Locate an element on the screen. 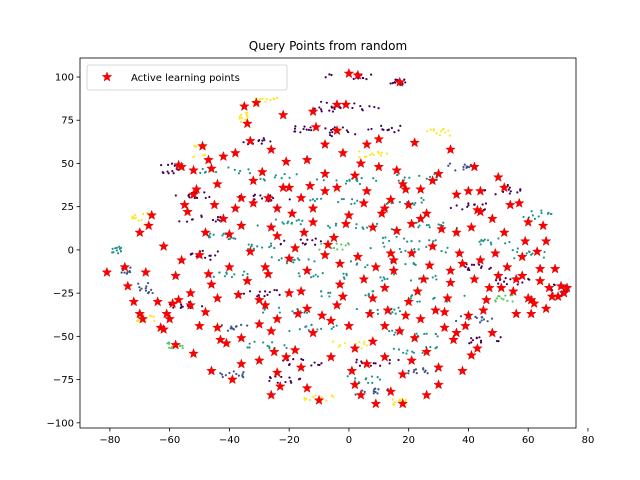  y-tick-label: −75 is located at coordinates (63, 380).